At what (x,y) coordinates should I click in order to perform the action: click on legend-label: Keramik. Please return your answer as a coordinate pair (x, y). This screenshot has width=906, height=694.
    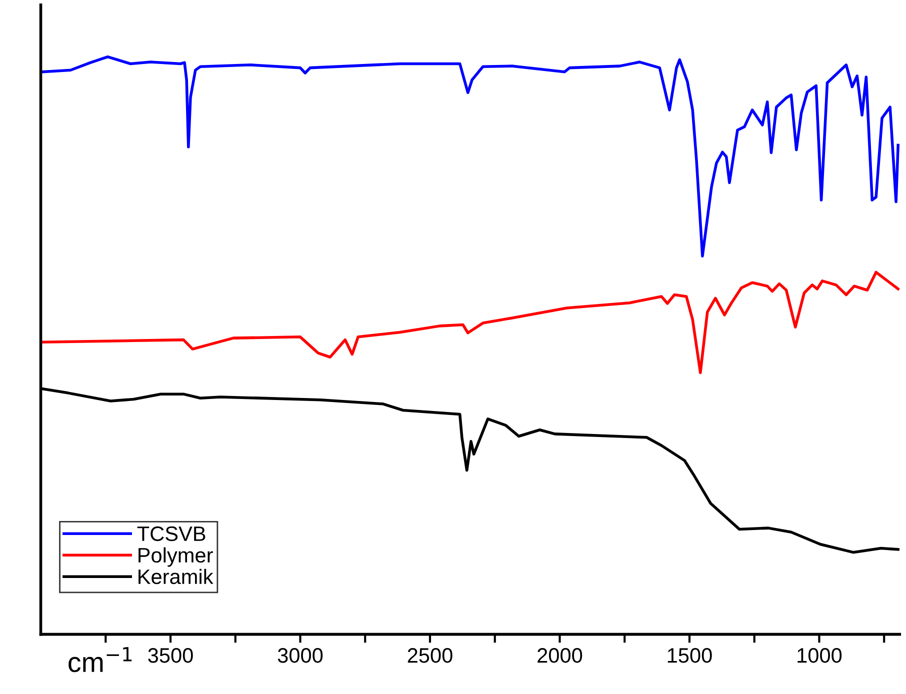
    Looking at the image, I should click on (176, 576).